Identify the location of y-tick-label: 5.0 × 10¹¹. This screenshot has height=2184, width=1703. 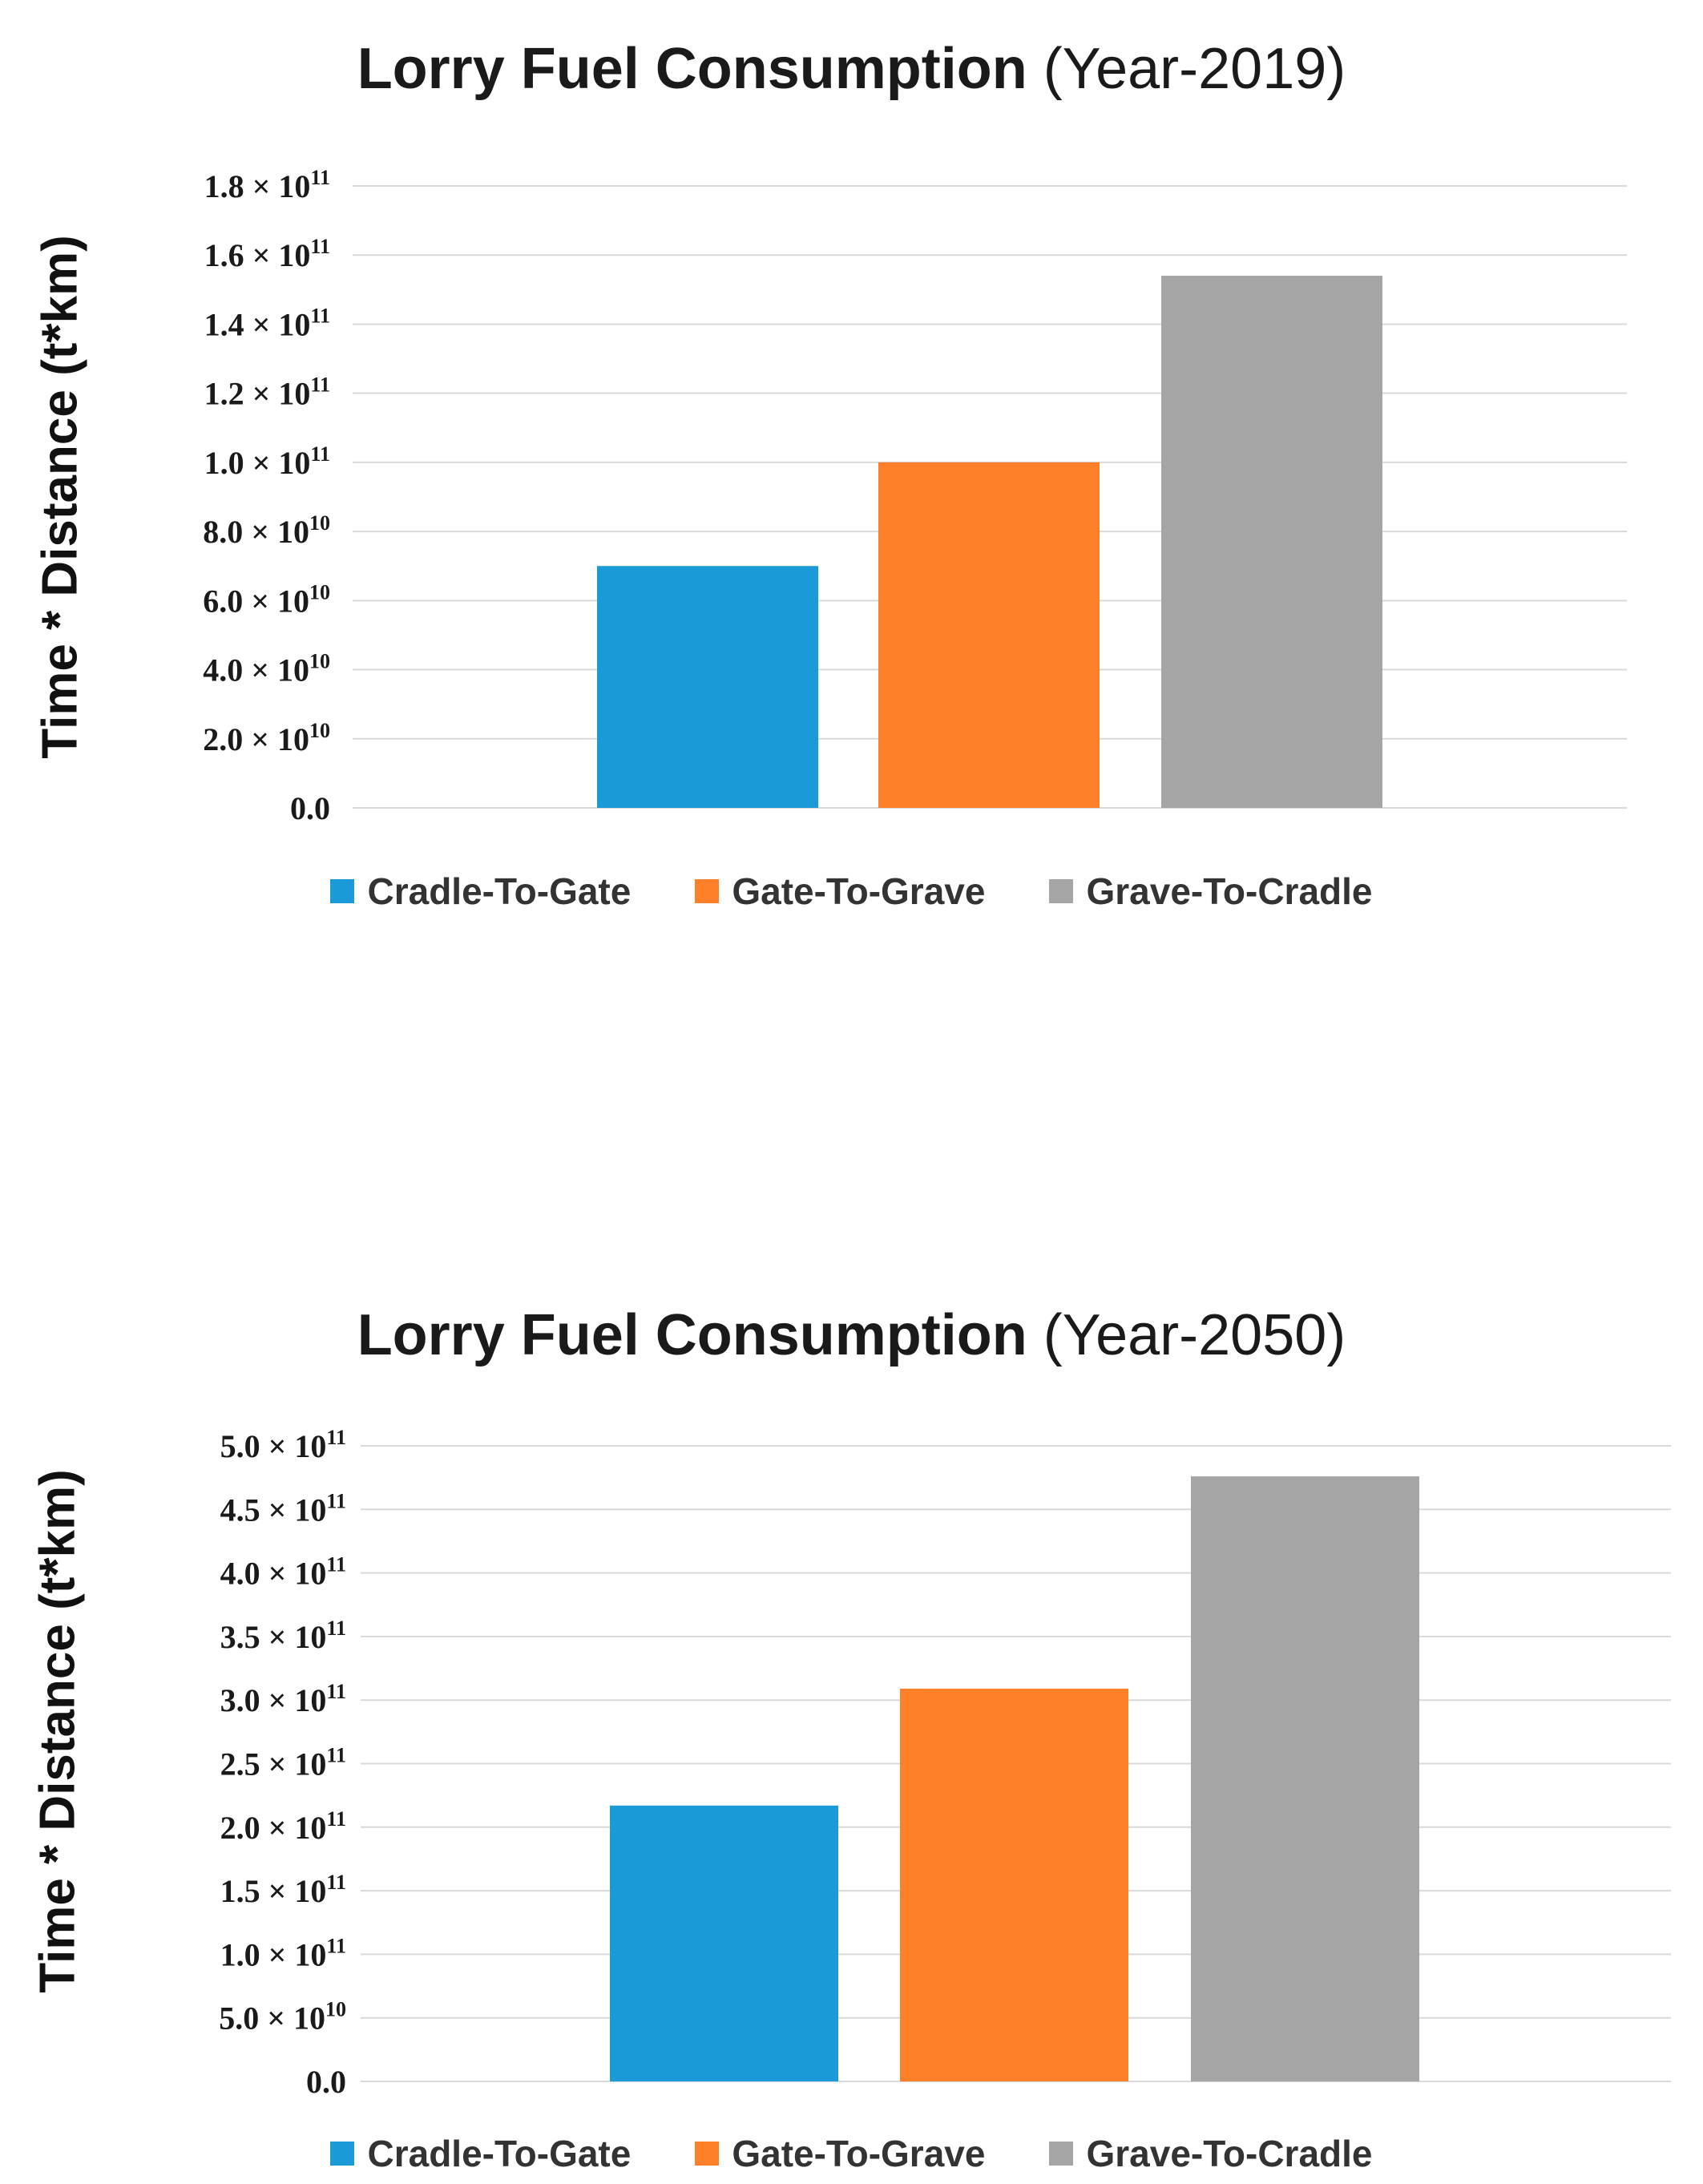
(283, 1445).